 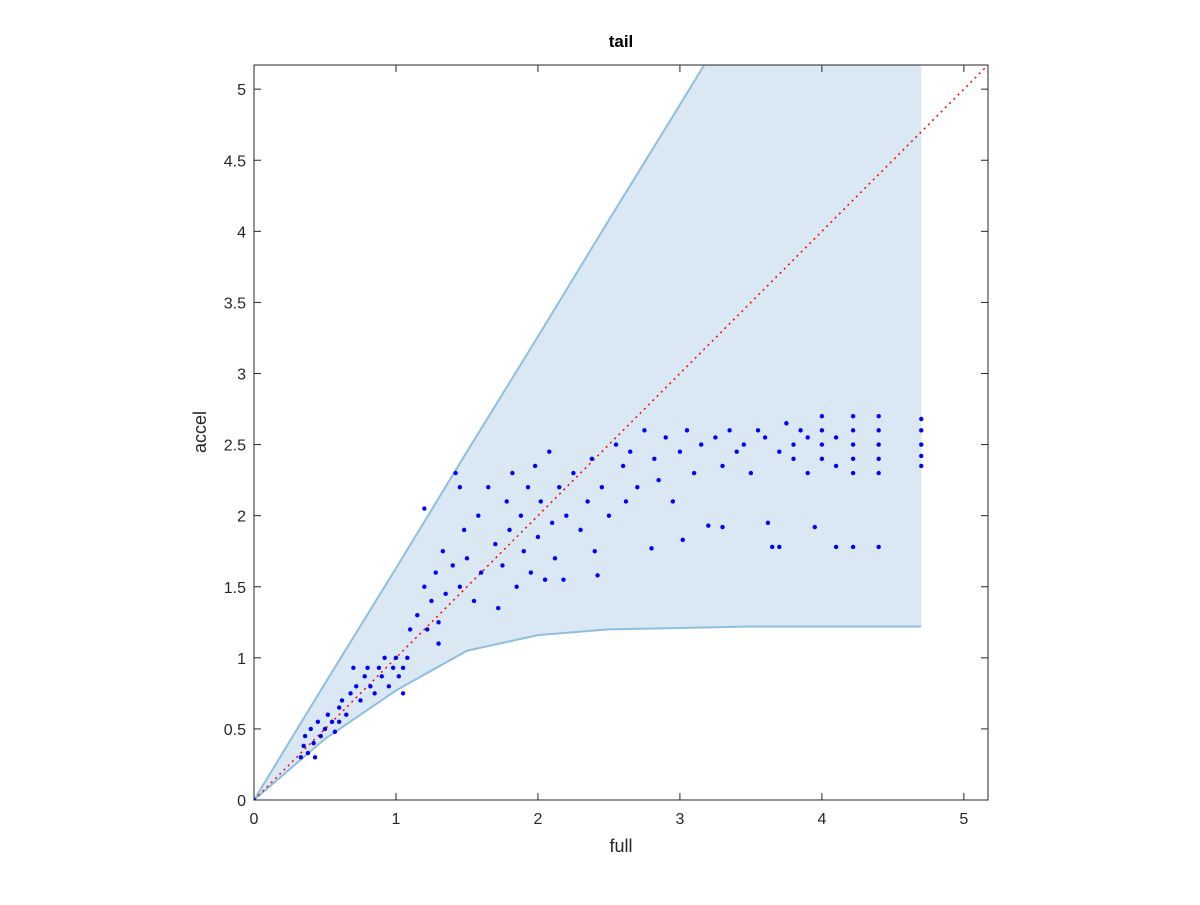 I want to click on y-tick-label: 4, so click(x=241, y=232).